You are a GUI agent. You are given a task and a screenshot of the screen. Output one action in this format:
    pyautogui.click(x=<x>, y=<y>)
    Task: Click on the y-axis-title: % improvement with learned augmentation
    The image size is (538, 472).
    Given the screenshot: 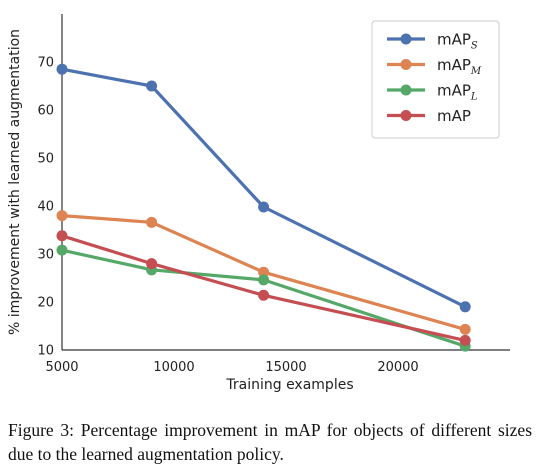 What is the action you would take?
    pyautogui.click(x=15, y=182)
    